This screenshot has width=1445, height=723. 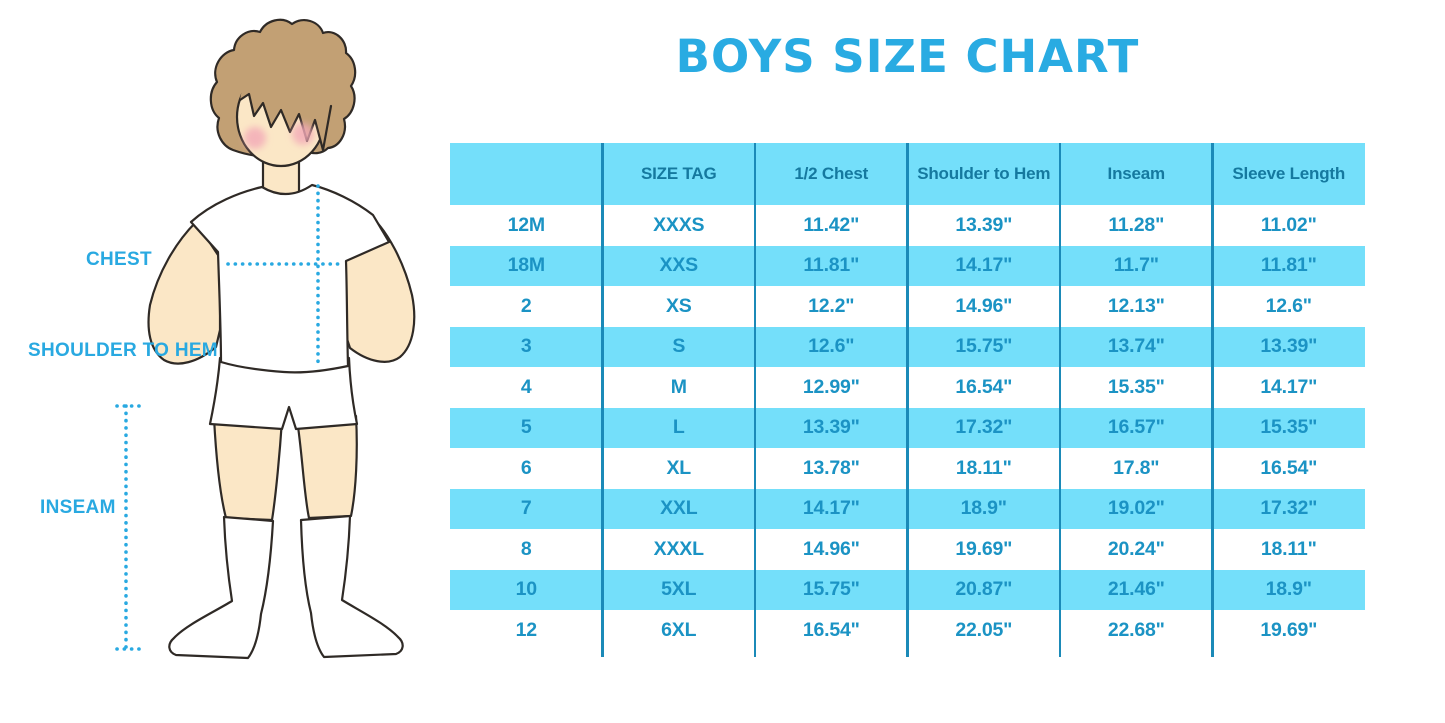 What do you see at coordinates (679, 265) in the screenshot?
I see `table-cell: XXS` at bounding box center [679, 265].